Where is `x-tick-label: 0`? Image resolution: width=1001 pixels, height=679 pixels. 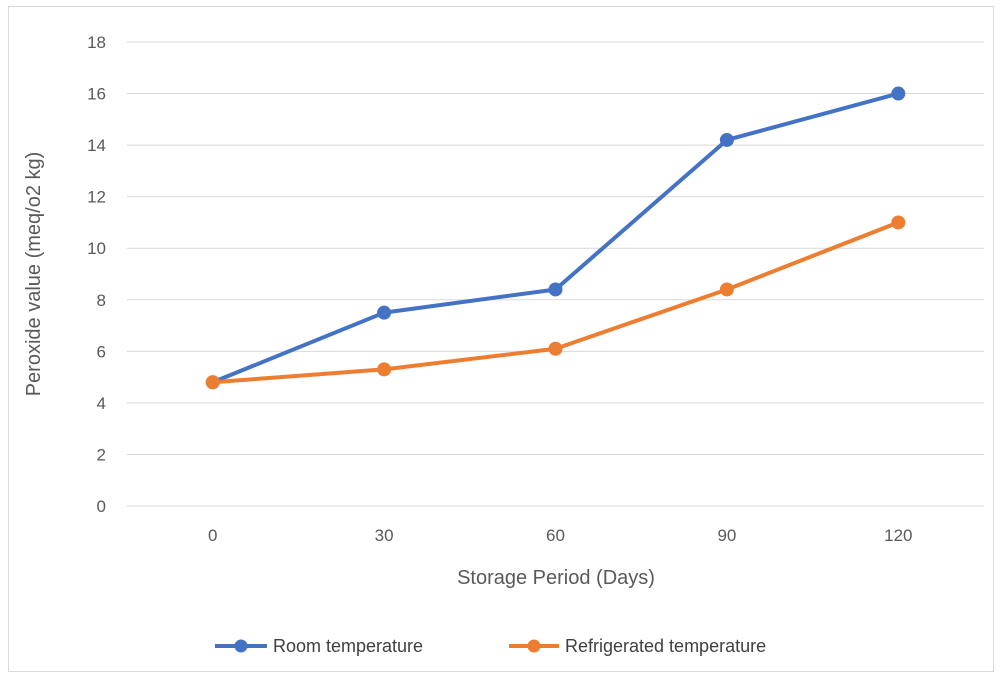 x-tick-label: 0 is located at coordinates (212, 535).